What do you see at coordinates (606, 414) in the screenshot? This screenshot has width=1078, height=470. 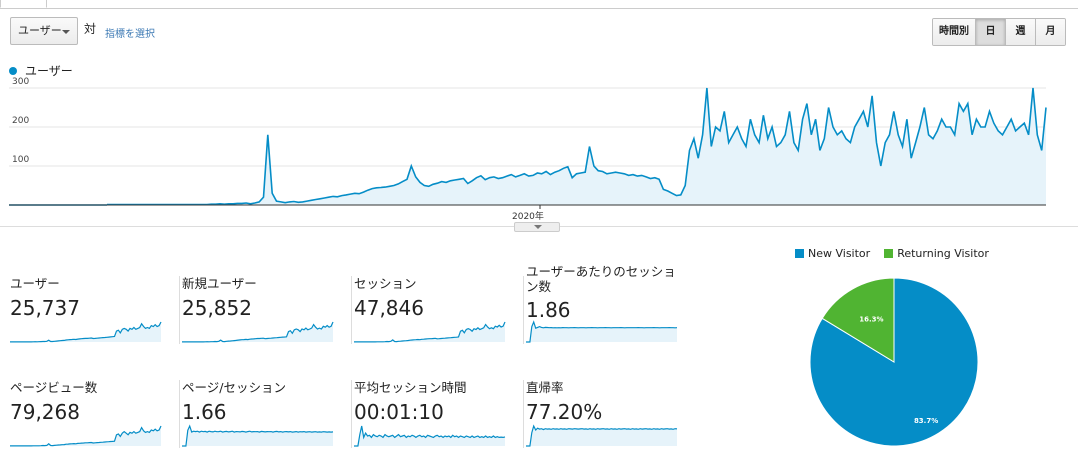 I see `metric-tile: 直帰率 77.20%` at bounding box center [606, 414].